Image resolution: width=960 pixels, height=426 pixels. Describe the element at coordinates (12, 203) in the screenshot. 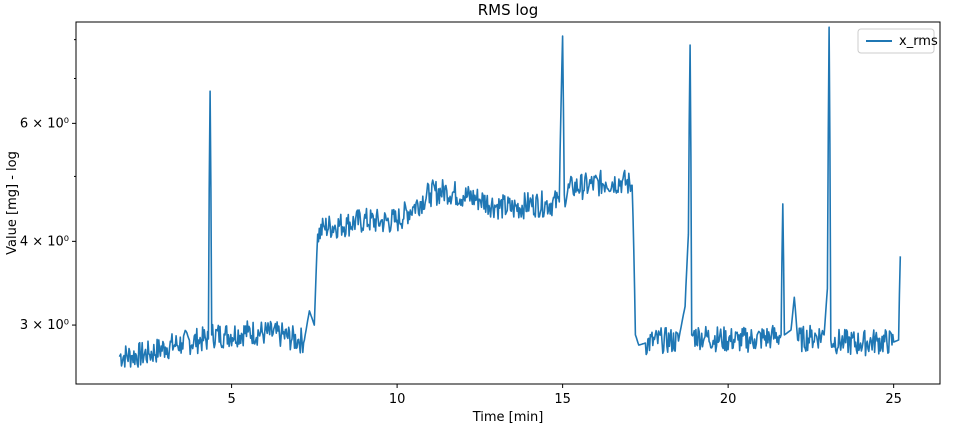

I see `y-axis-label: Value [mg] - log` at that location.